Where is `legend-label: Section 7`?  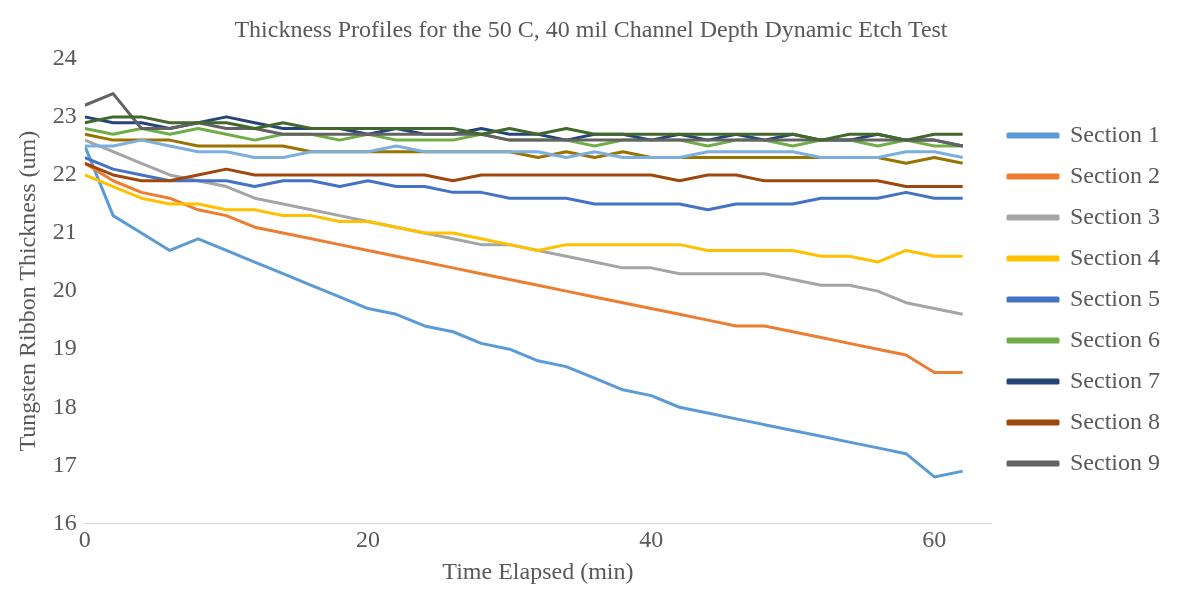 legend-label: Section 7 is located at coordinates (1115, 379).